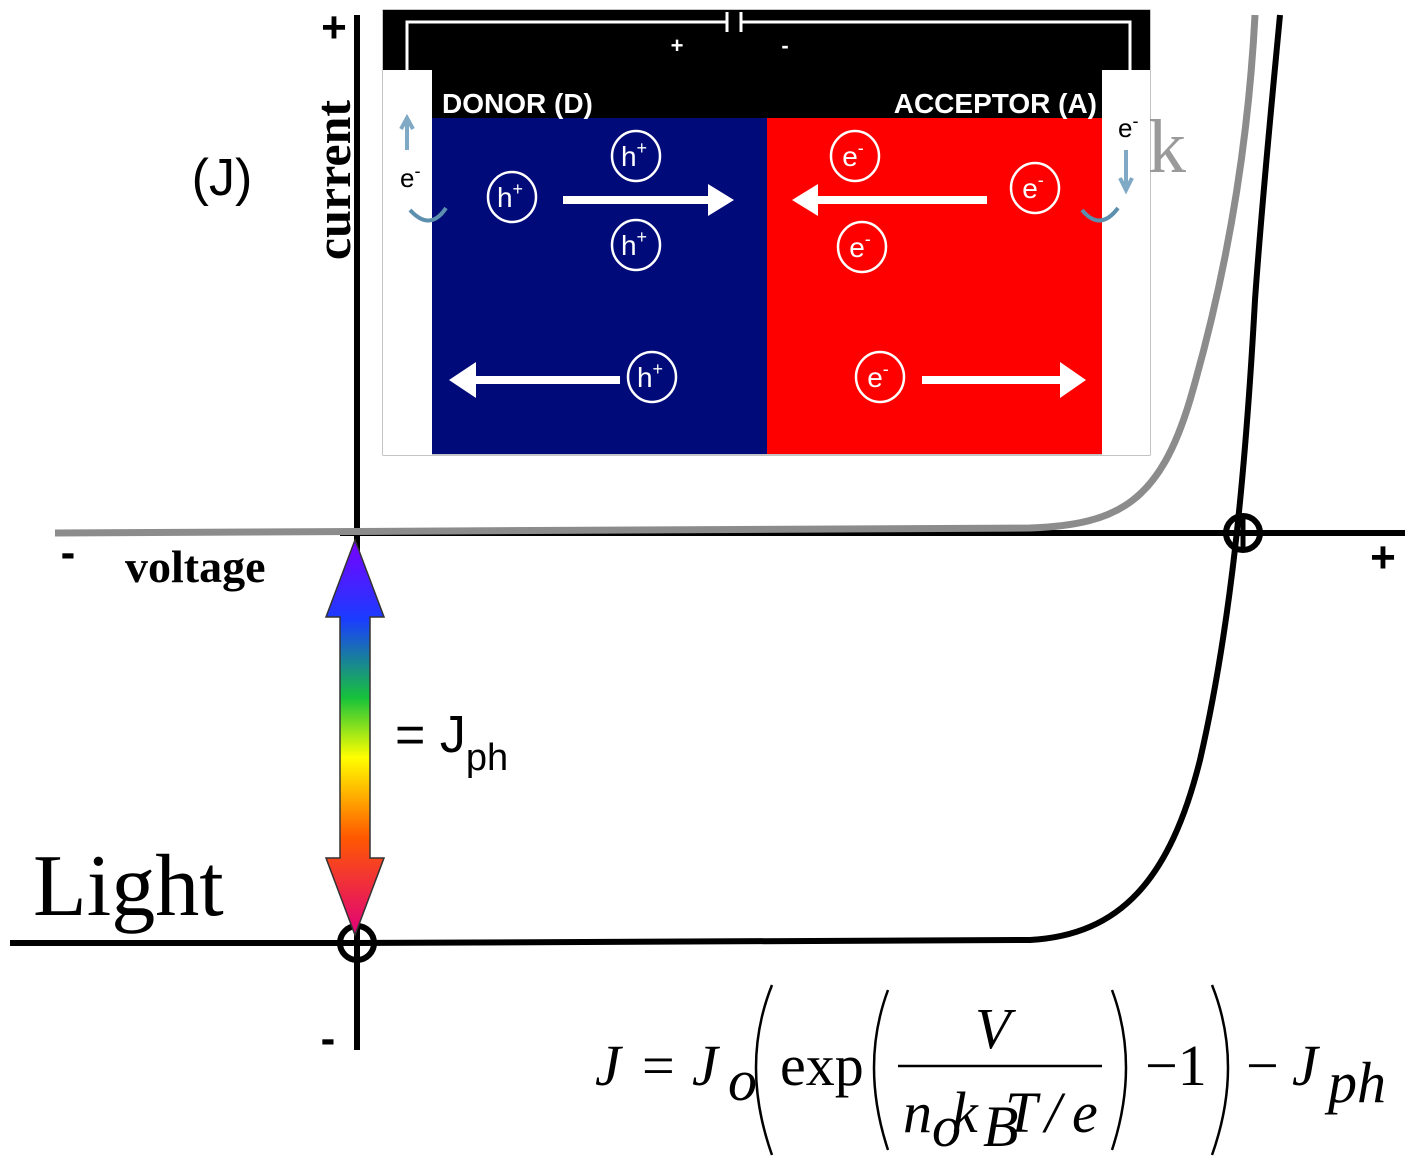 The image size is (1412, 1167). Describe the element at coordinates (1126, 172) in the screenshot. I see `right-down-arrow` at that location.